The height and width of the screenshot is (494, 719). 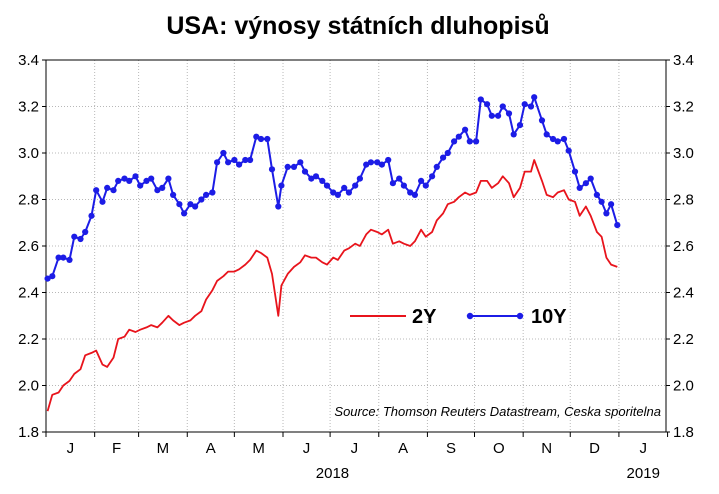 What do you see at coordinates (683, 60) in the screenshot?
I see `y-tick-label-right: 3.4` at bounding box center [683, 60].